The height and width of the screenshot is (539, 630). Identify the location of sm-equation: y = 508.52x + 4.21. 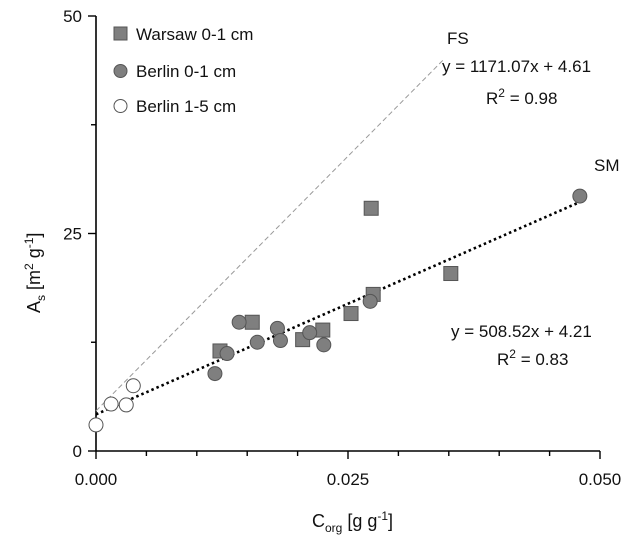
(521, 331).